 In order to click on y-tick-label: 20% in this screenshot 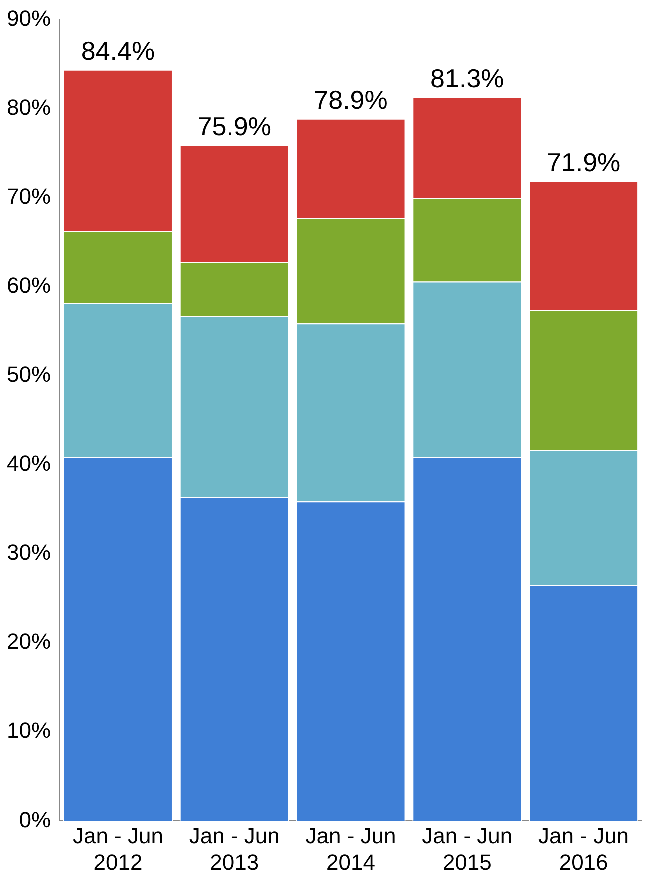, I will do `click(29, 641)`.